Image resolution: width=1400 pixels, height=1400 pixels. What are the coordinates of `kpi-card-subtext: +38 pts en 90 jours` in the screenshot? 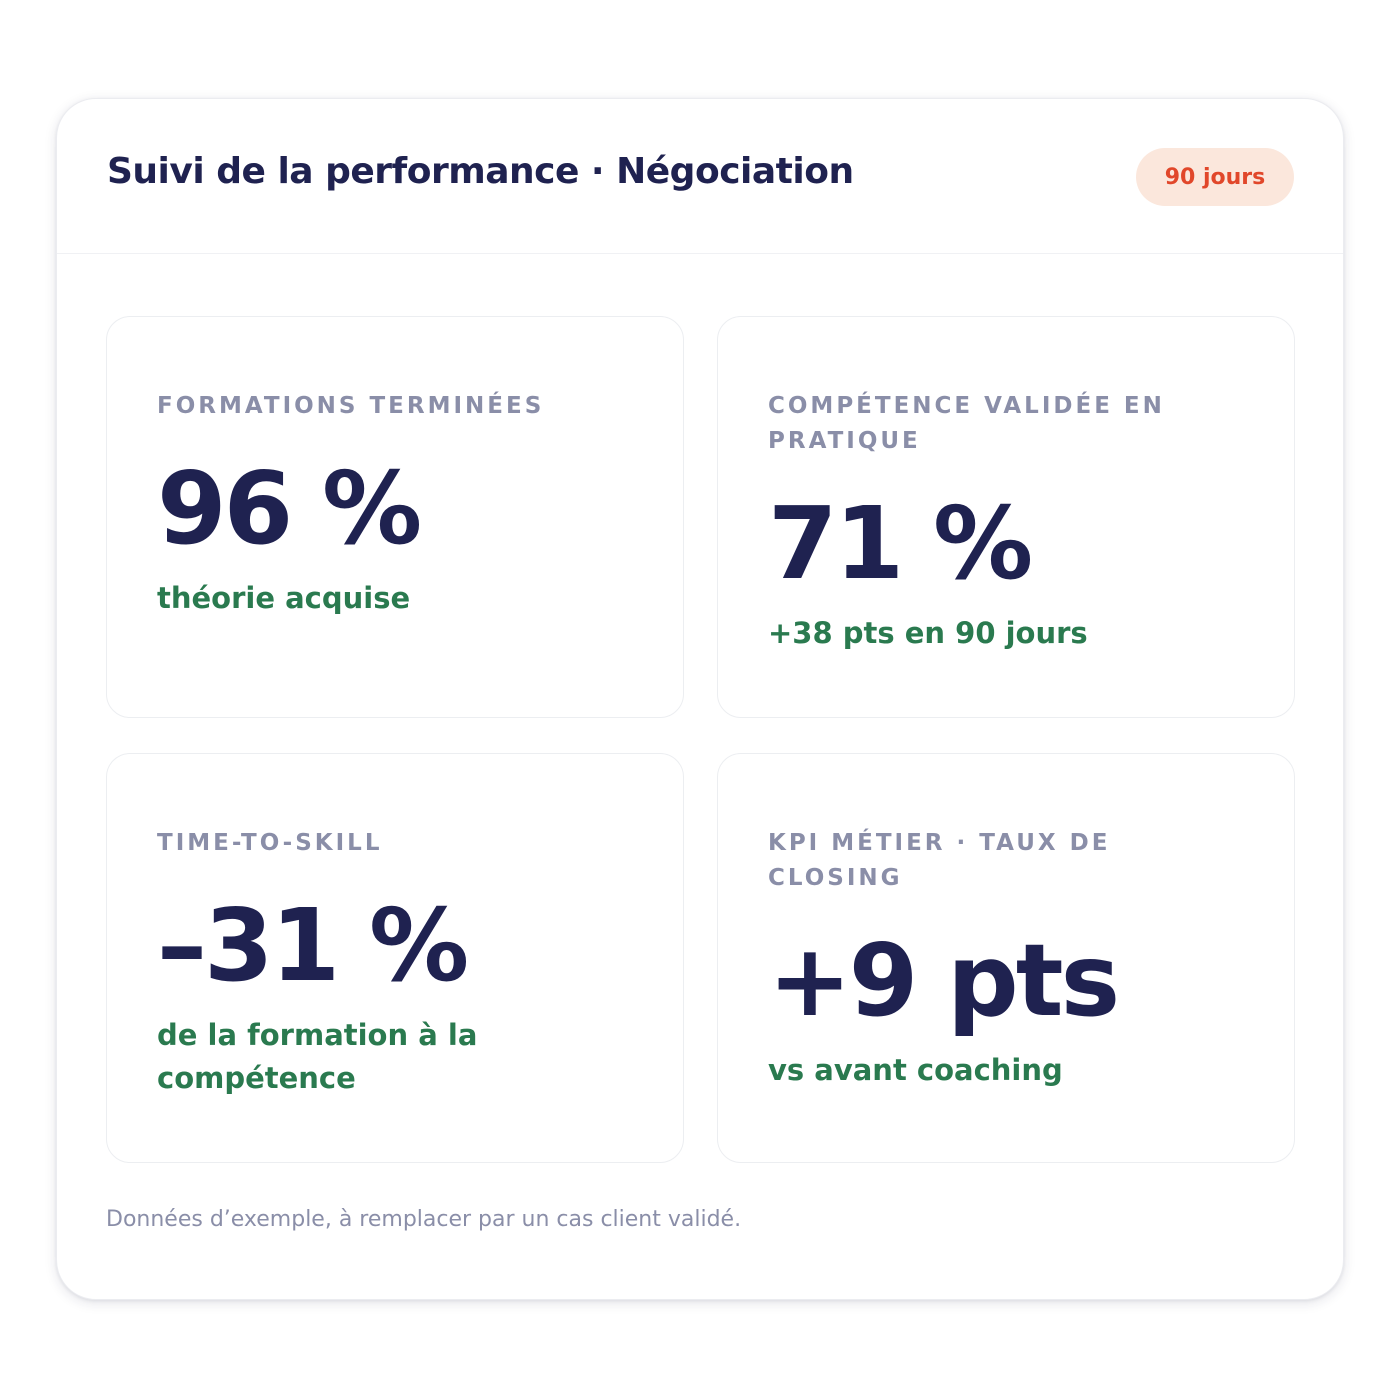 It's located at (928, 633).